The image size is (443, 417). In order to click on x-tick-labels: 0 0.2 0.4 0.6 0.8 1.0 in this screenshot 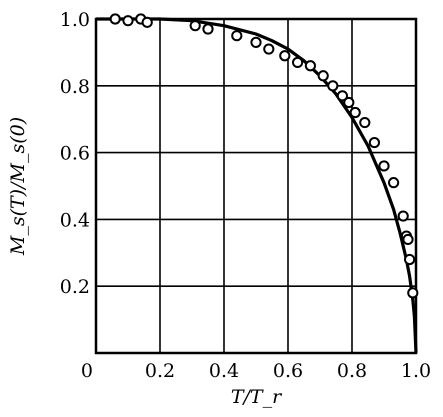, I will do `click(256, 371)`.